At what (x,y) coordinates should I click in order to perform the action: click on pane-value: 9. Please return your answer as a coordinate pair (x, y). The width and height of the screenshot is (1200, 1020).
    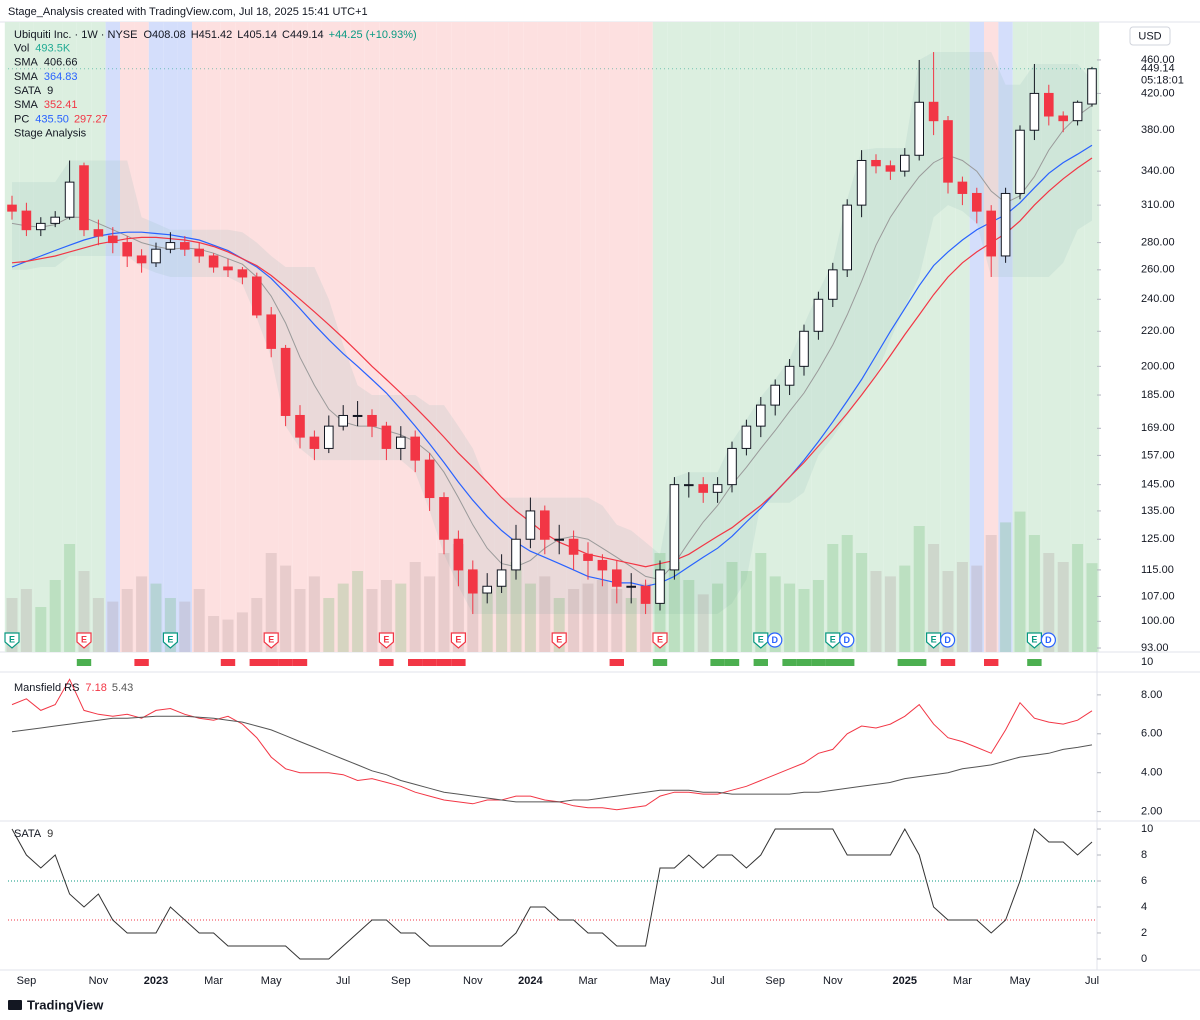
    Looking at the image, I should click on (50, 834).